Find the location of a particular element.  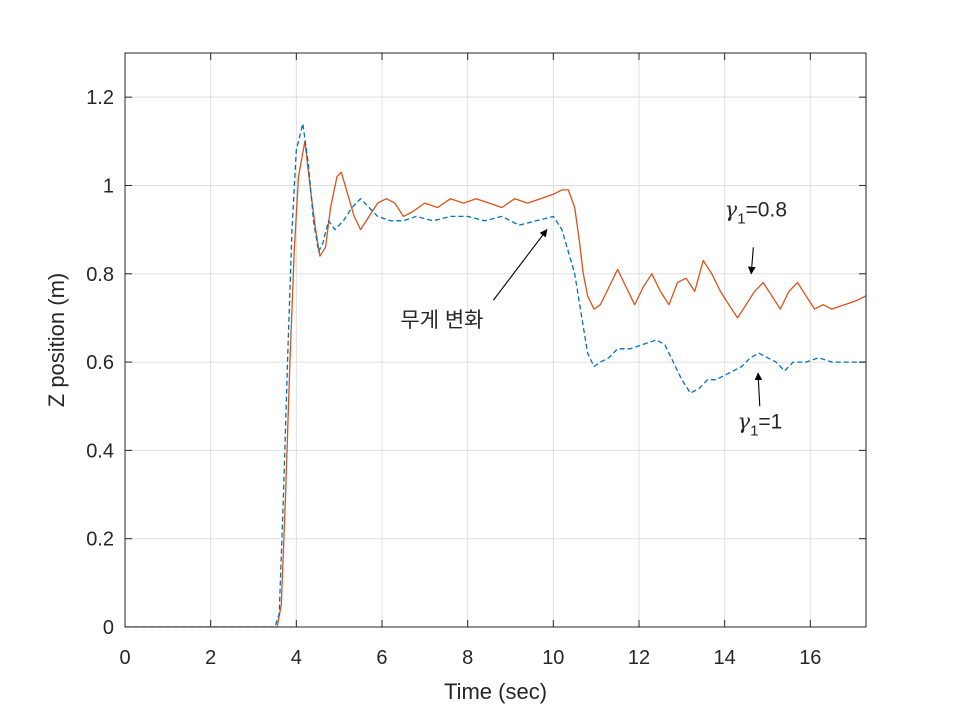

y-tick-label: 0.8 is located at coordinates (100, 275).